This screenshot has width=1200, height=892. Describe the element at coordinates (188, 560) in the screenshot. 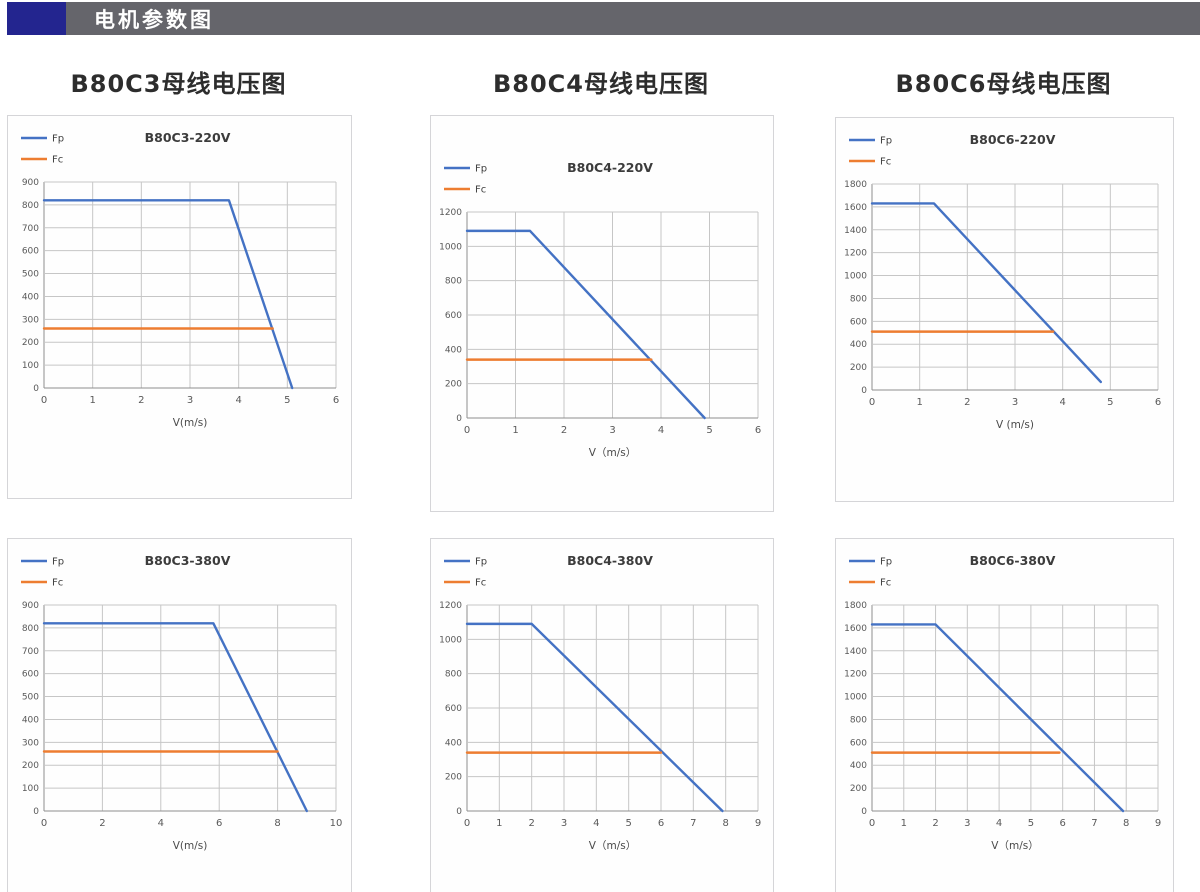

I see `chart-inner-title: B80C3-380V` at that location.